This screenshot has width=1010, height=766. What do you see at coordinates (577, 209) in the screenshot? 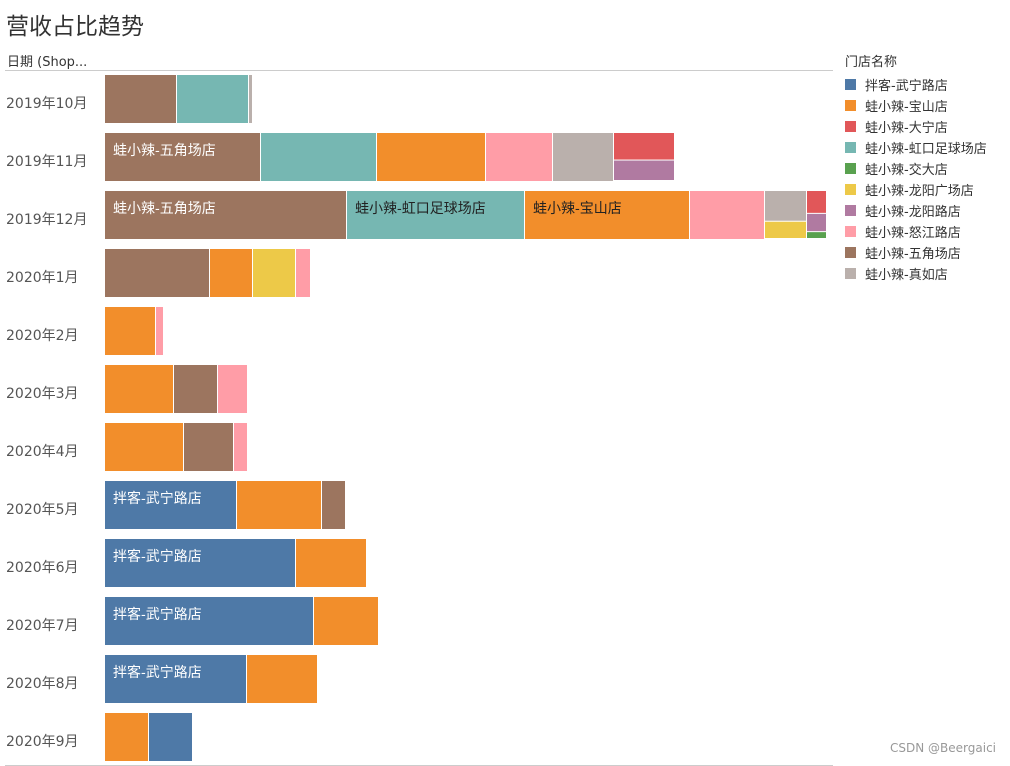
I see `bar-label: 蛙小辣-宝山店` at bounding box center [577, 209].